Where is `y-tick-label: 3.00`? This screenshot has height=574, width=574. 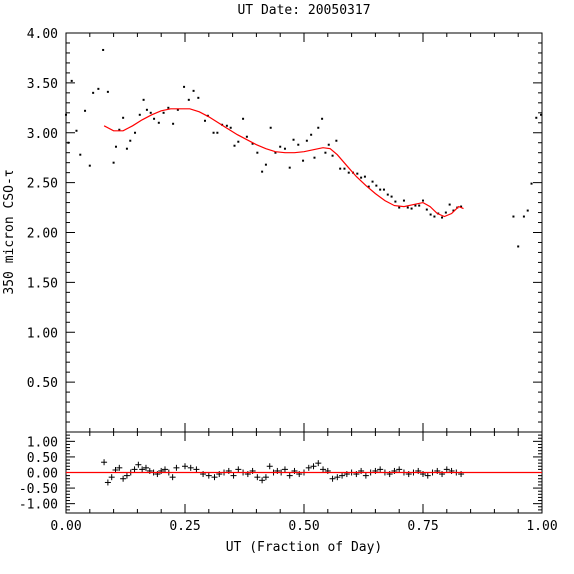
y-tick-label: 3.00 is located at coordinates (42, 134).